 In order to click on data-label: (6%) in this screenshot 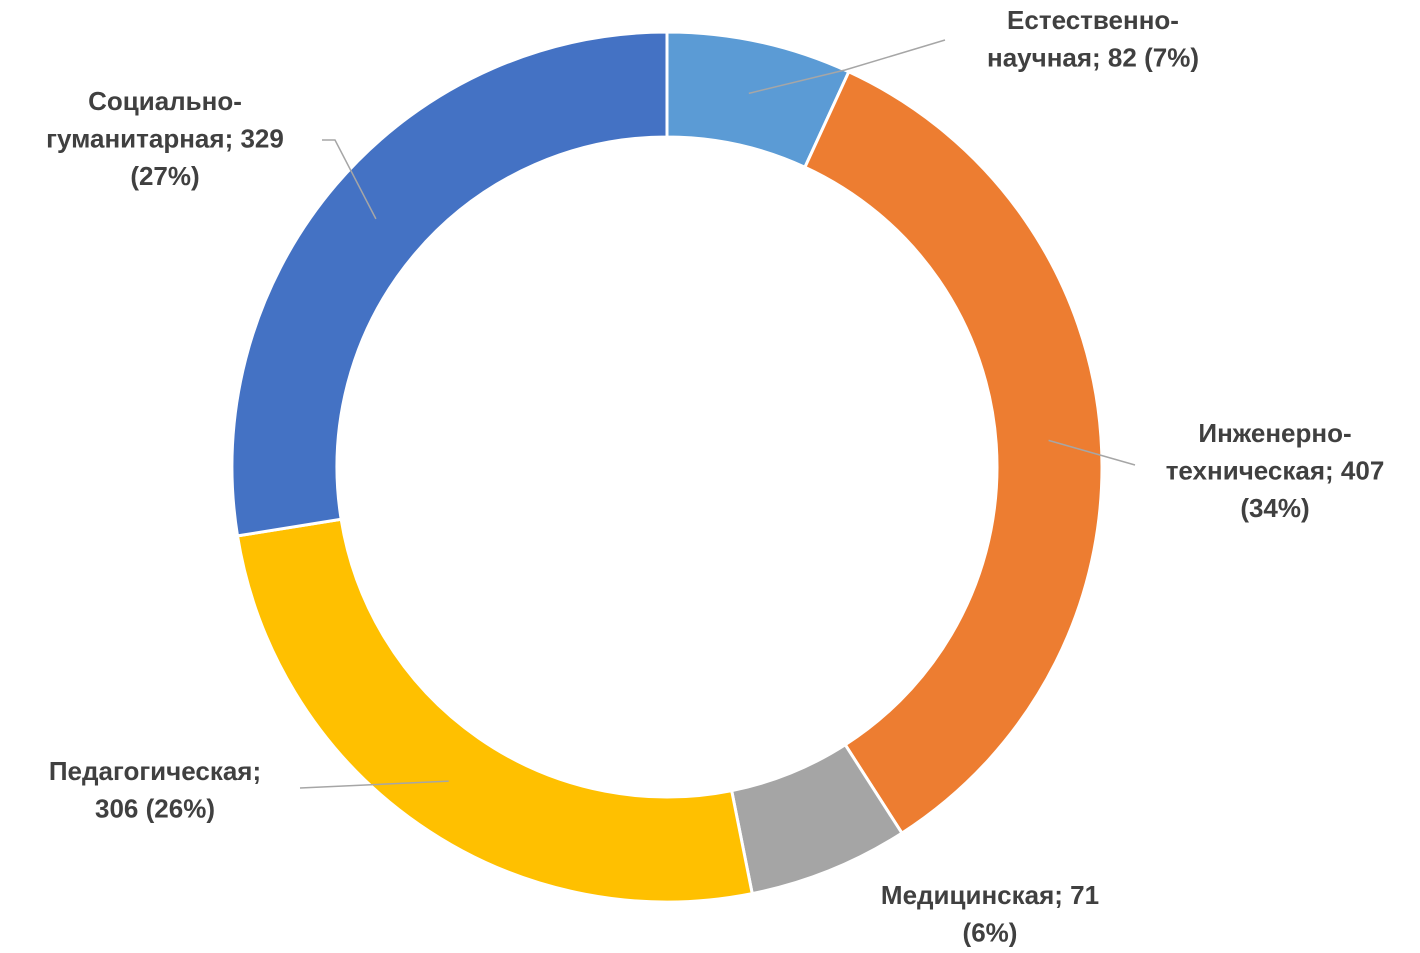, I will do `click(990, 932)`.